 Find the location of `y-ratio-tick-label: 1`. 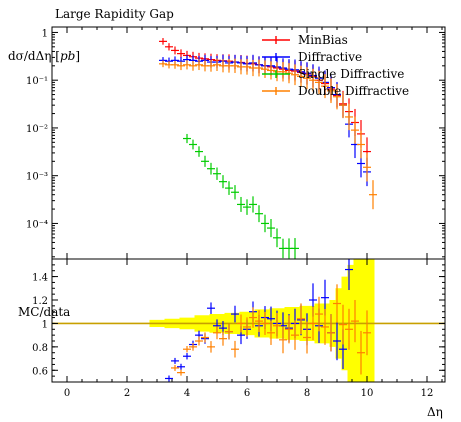

y-ratio-tick-label: 1 is located at coordinates (45, 324).